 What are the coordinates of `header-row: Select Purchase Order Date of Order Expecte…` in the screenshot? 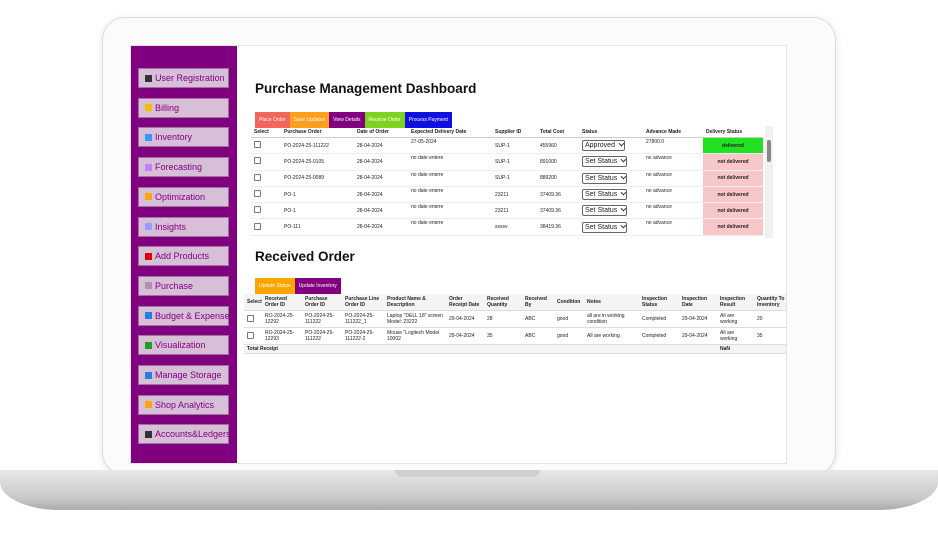 It's located at (507, 132).